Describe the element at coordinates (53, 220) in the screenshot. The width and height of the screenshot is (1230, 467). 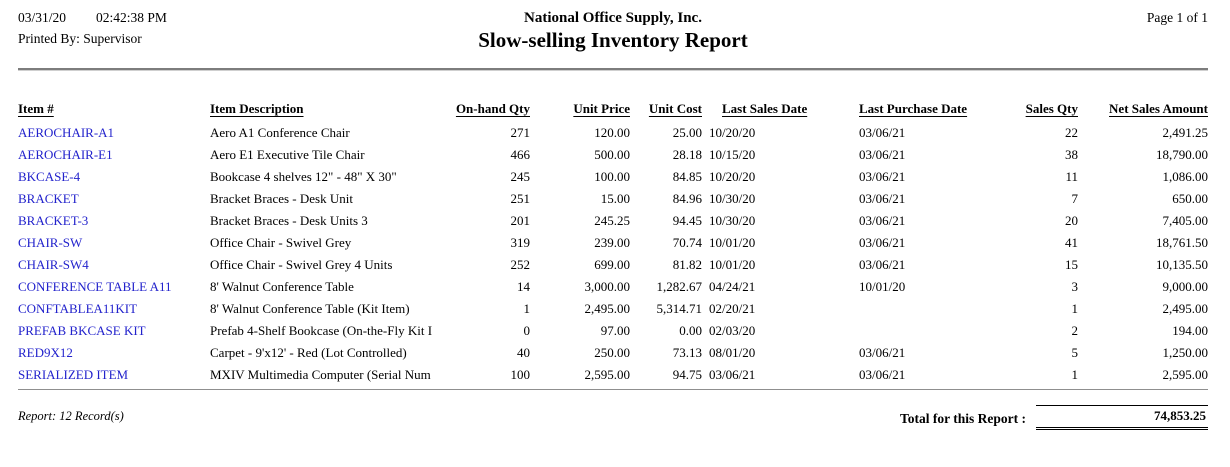
I see `item-number-link: BRACKET-3` at that location.